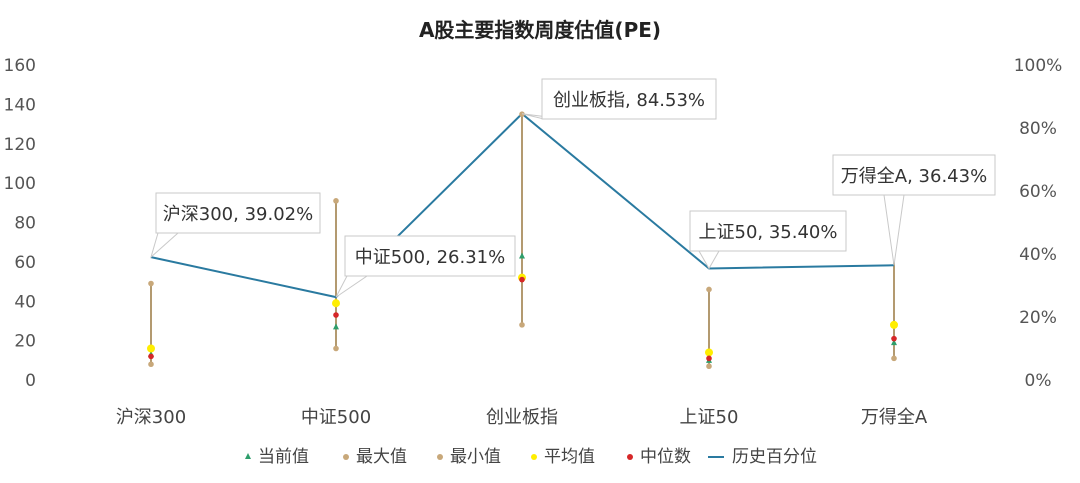  Describe the element at coordinates (709, 417) in the screenshot. I see `x-category-label: 上证50` at that location.